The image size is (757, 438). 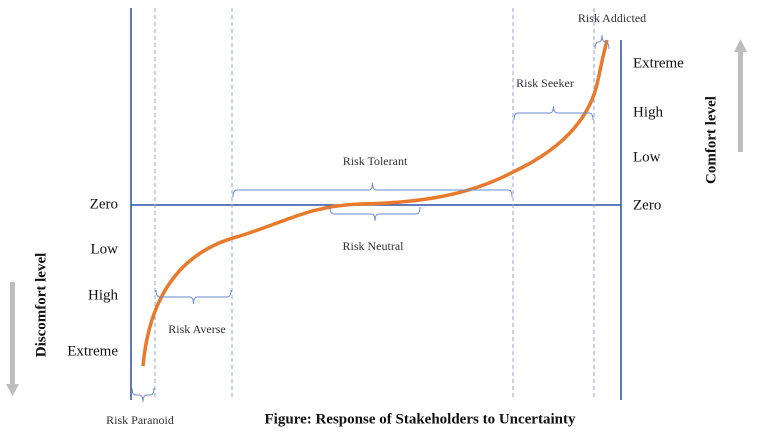 What do you see at coordinates (740, 95) in the screenshot?
I see `up-arrow` at bounding box center [740, 95].